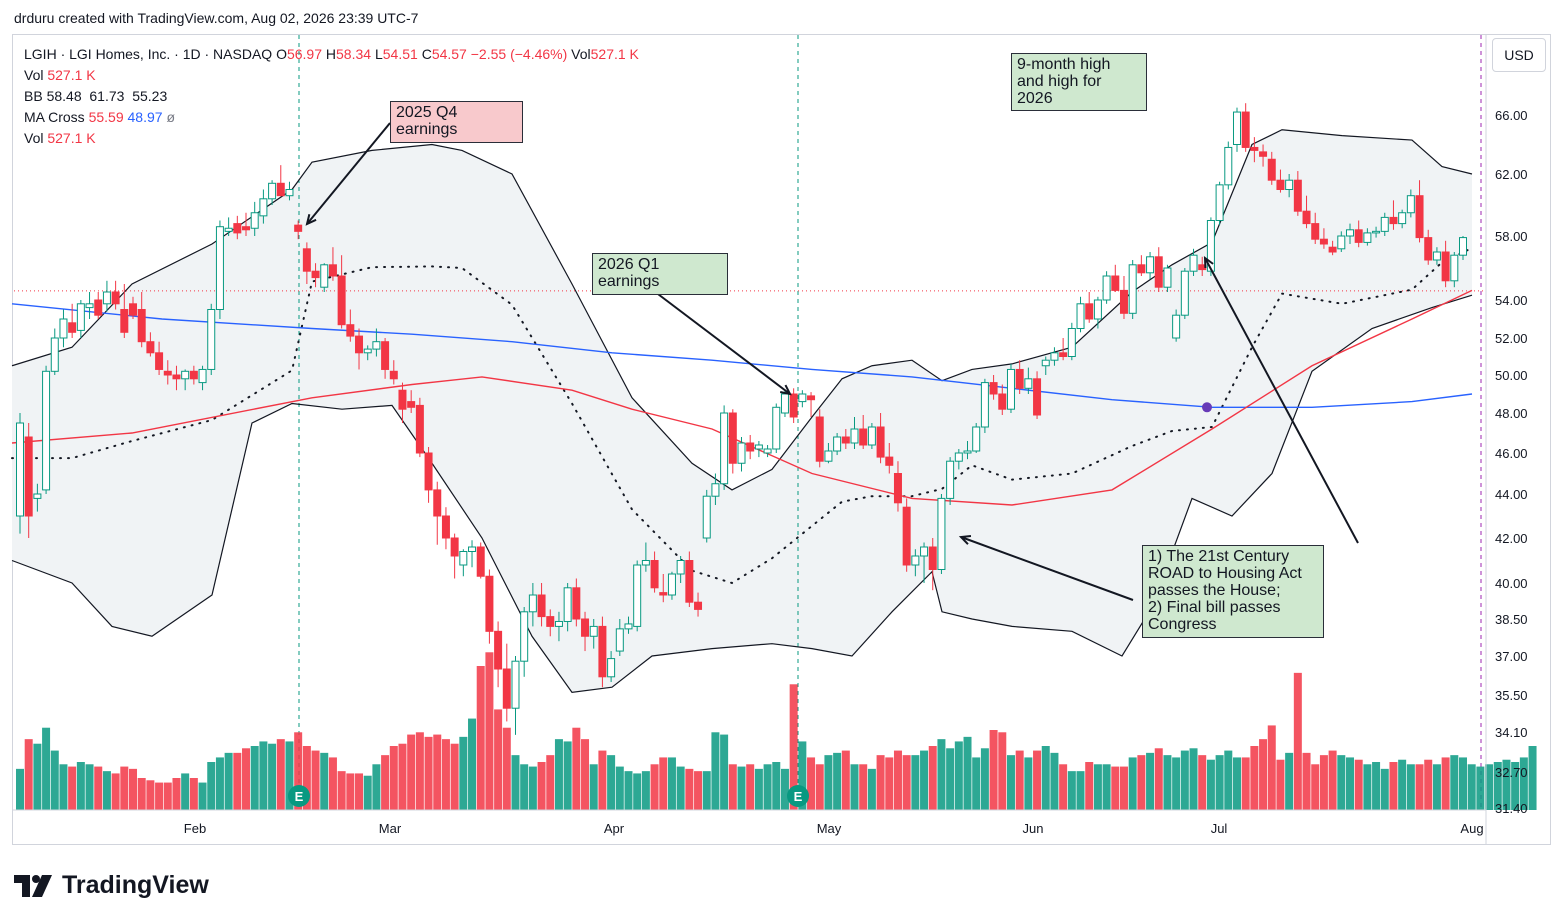 Image resolution: width=1564 pixels, height=921 pixels. Describe the element at coordinates (1511, 656) in the screenshot. I see `price-tick-label: 37.00` at that location.